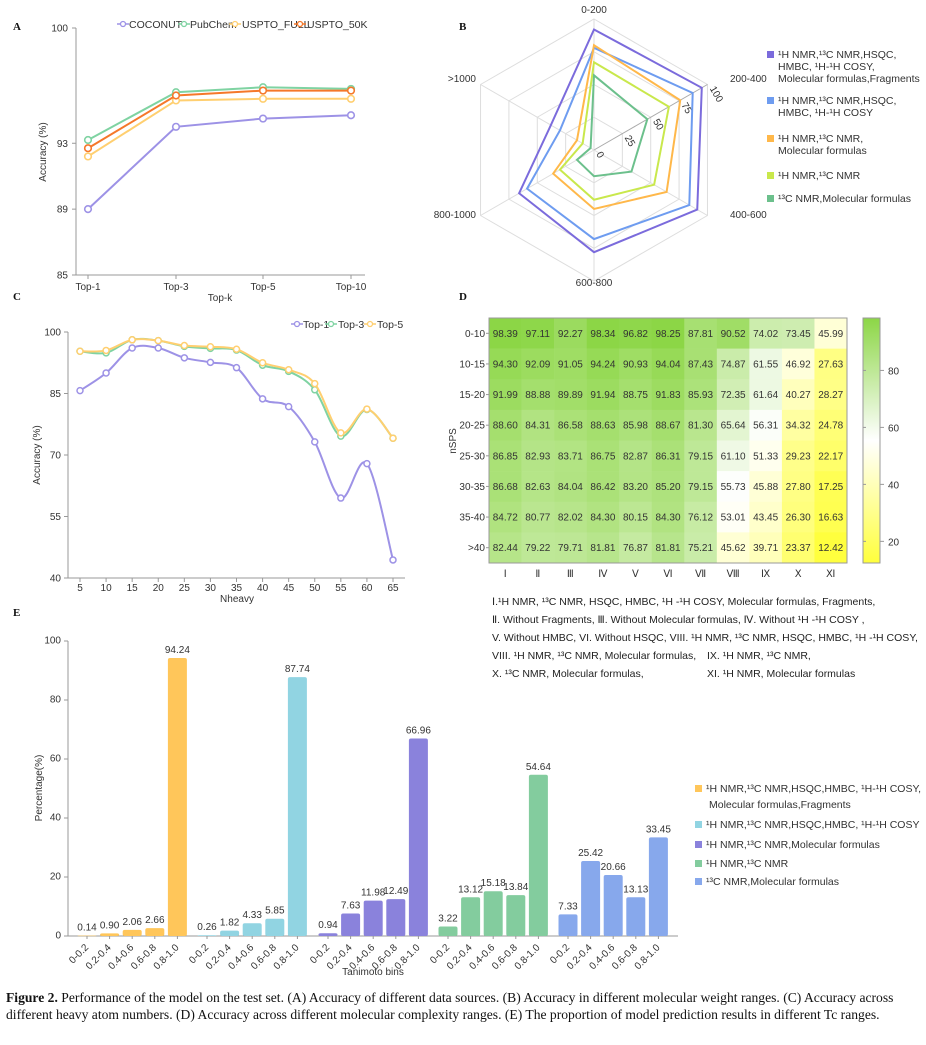 The height and width of the screenshot is (1045, 926). I want to click on y-tick-label: 85, so click(63, 276).